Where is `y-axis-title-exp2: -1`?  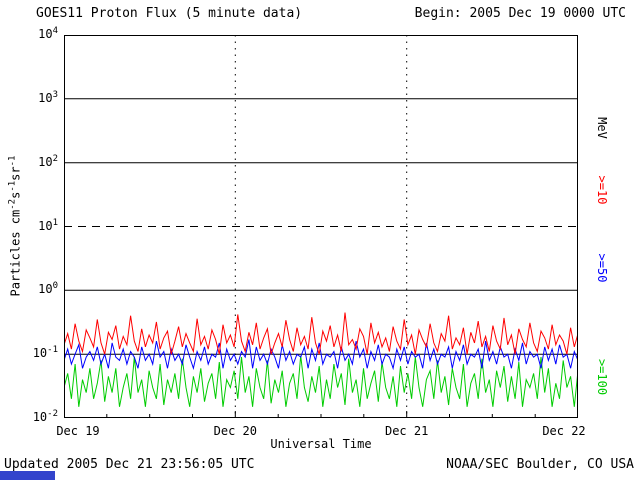 y-axis-title-exp2: -1 is located at coordinates (12, 186).